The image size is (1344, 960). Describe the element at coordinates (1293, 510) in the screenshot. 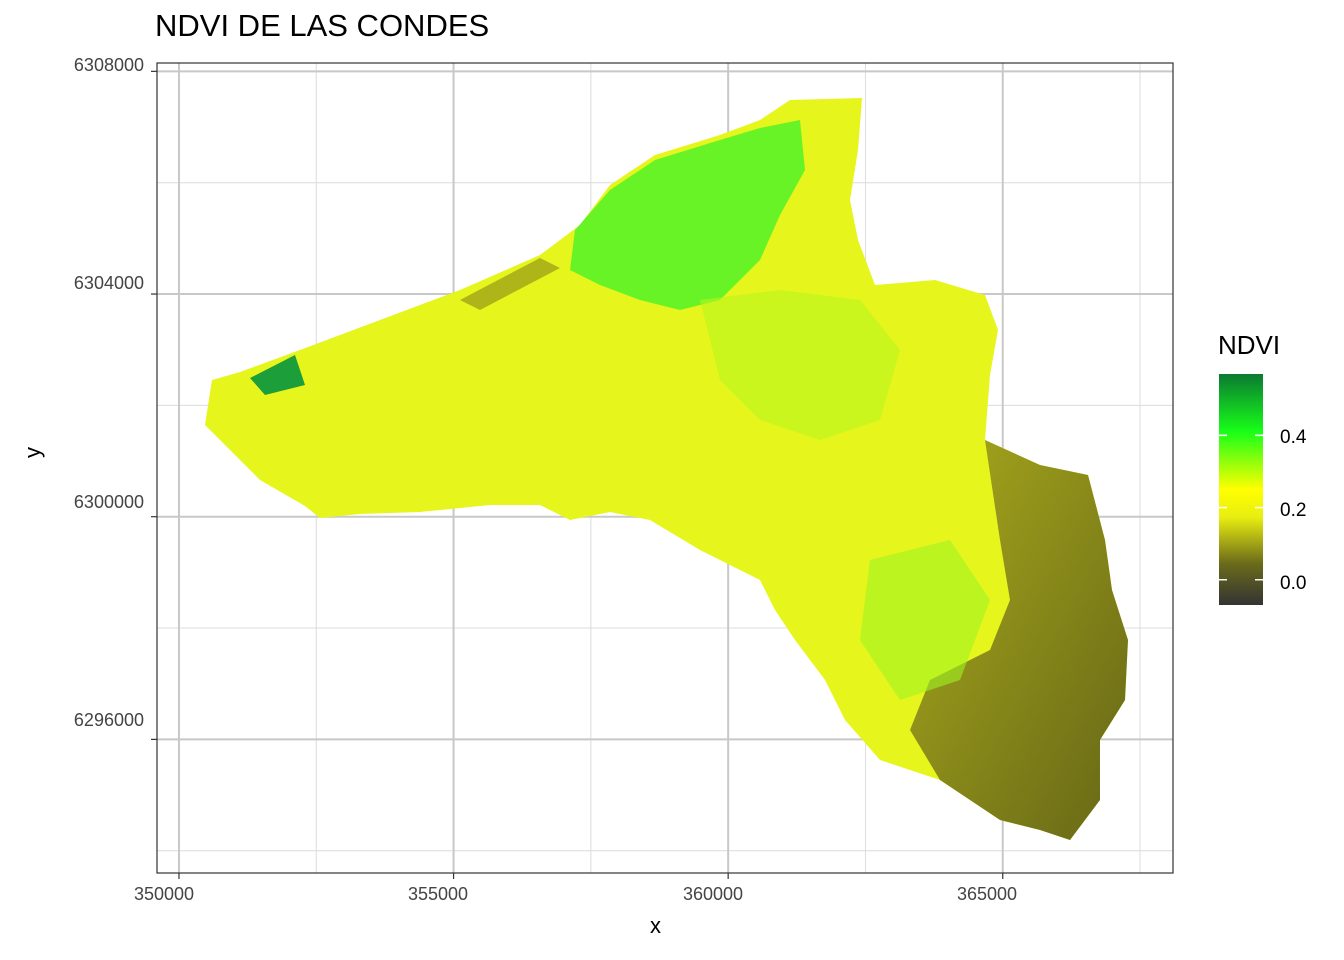

I see `legend-label: 0.2` at that location.